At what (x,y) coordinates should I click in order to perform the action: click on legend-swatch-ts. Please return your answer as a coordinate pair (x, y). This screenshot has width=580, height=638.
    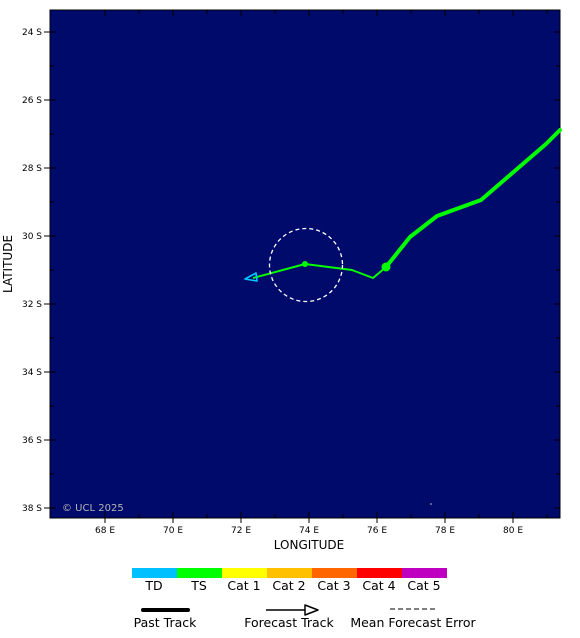
    Looking at the image, I should click on (199, 573).